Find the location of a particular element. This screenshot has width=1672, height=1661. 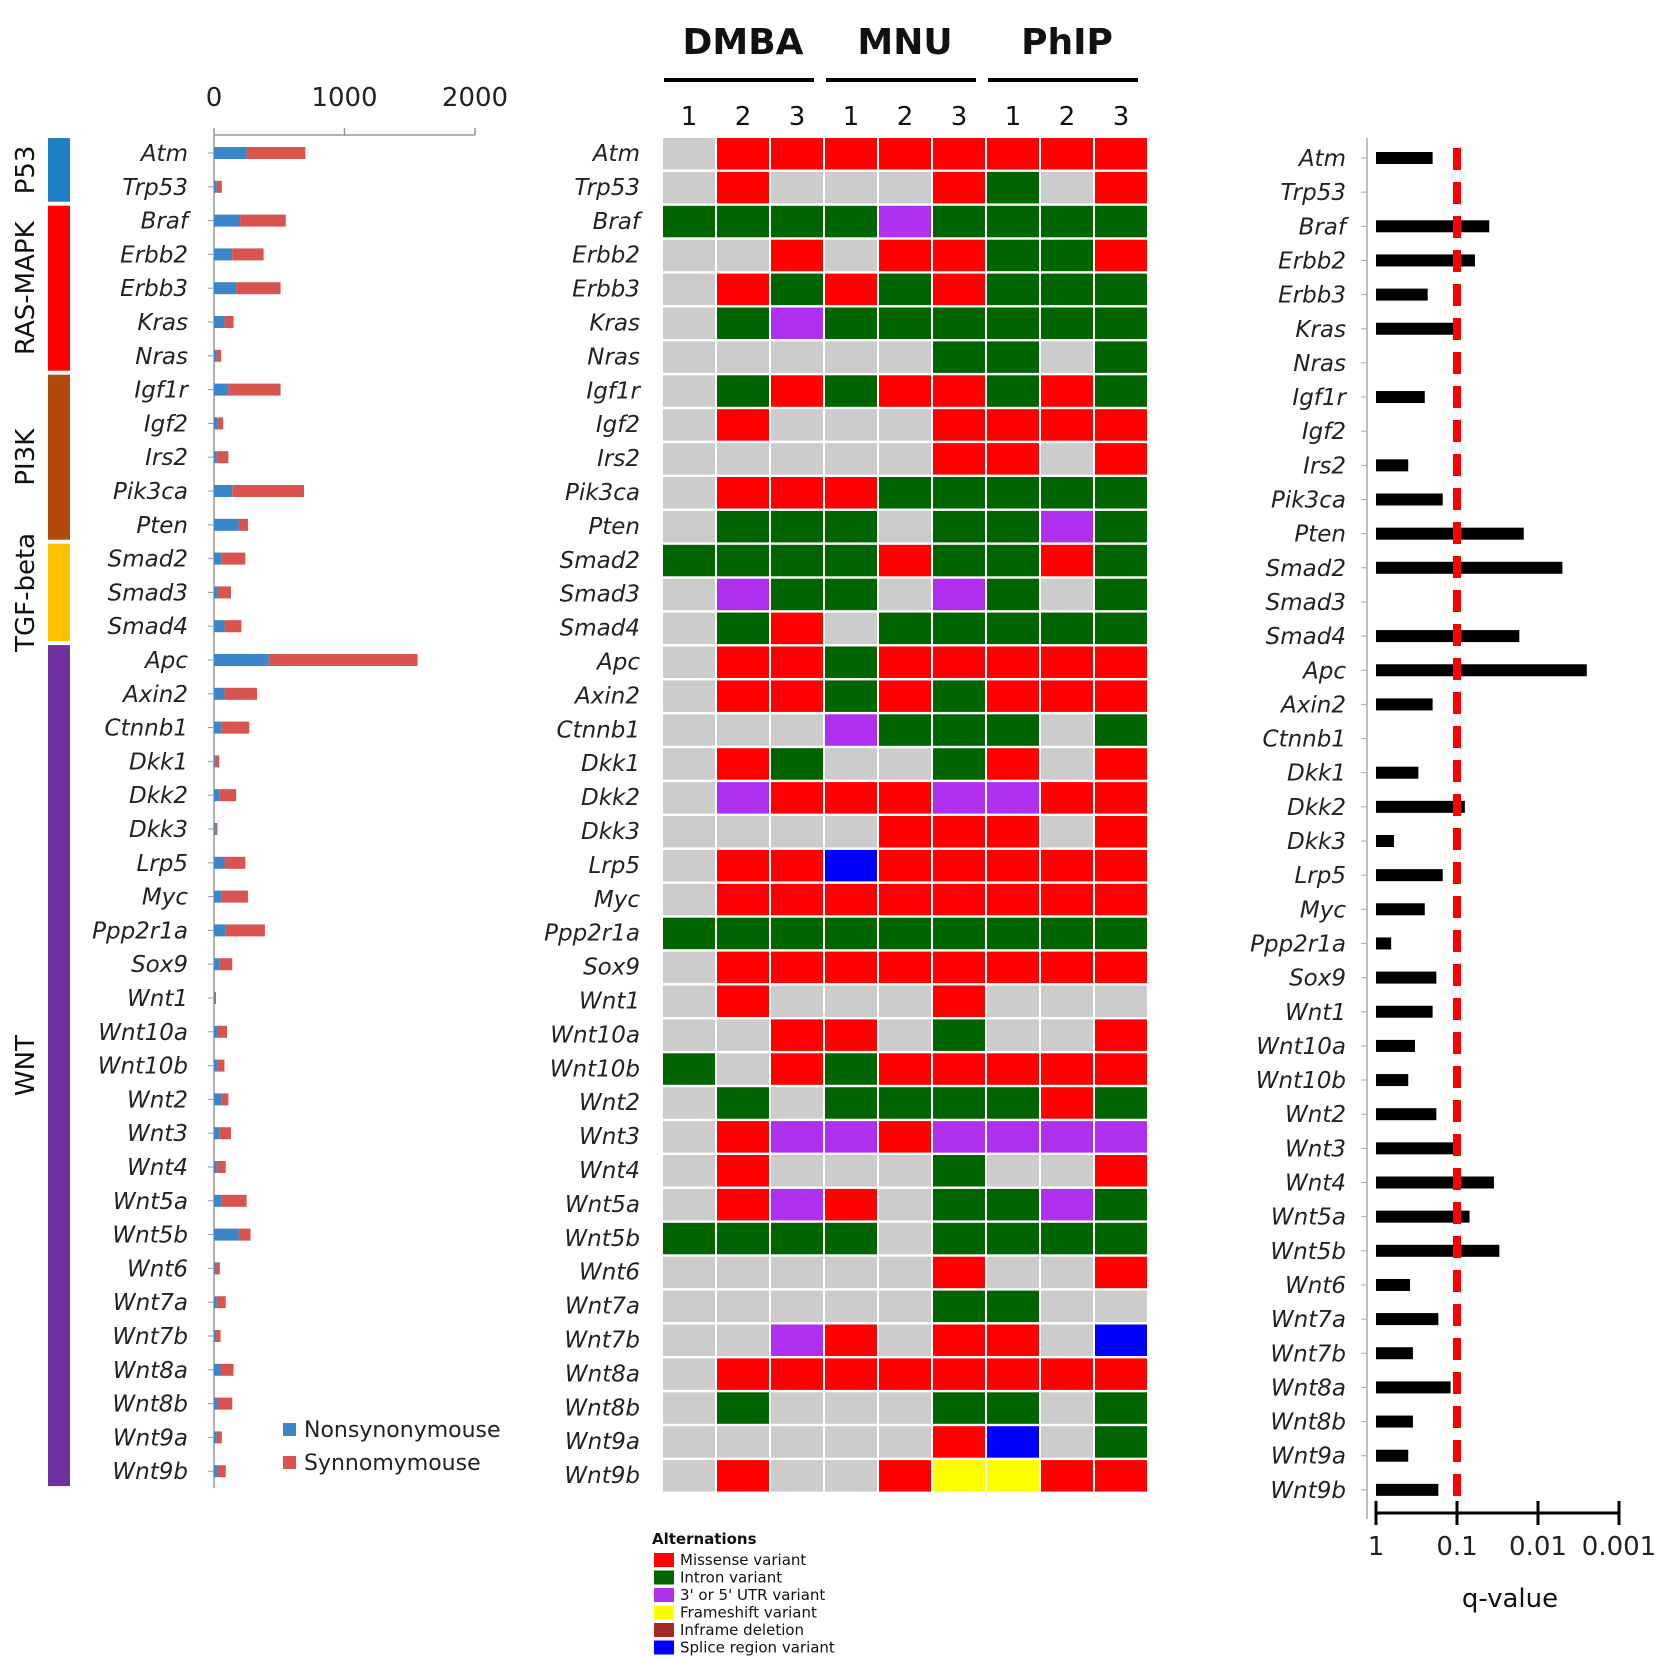

sample-label: 3 is located at coordinates (797, 117).